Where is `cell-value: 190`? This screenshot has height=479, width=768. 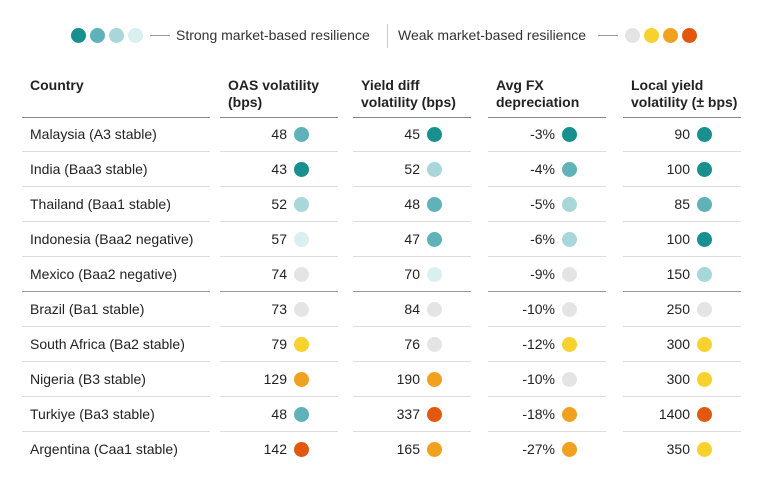
cell-value: 190 is located at coordinates (408, 379).